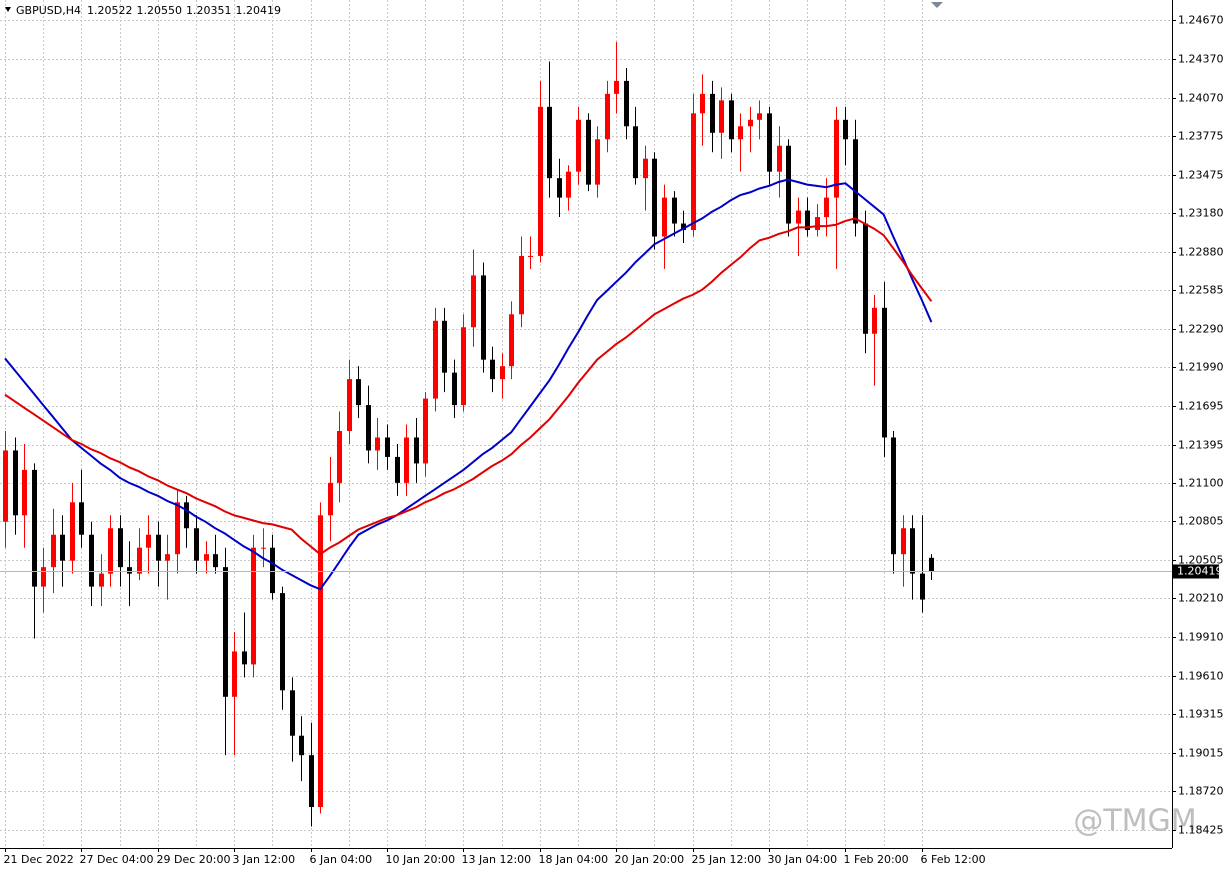 The height and width of the screenshot is (872, 1227). Describe the element at coordinates (1201, 252) in the screenshot. I see `y-tick-label: 1.22880` at that location.